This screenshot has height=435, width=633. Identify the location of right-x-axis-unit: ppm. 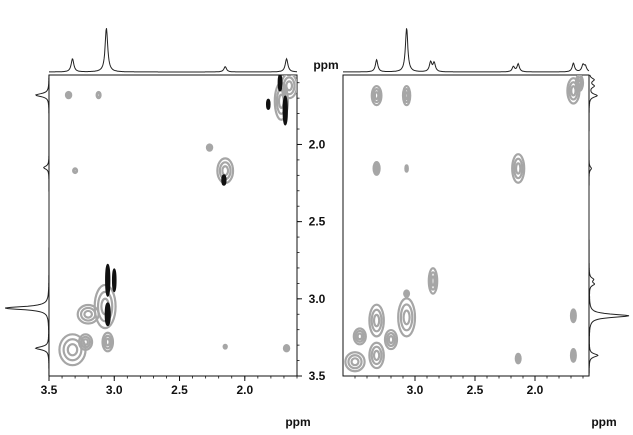
(603, 422).